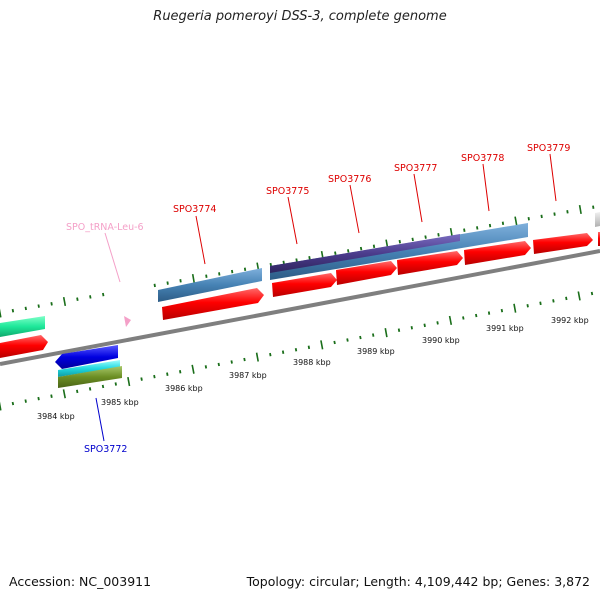 This screenshot has width=600, height=600. Describe the element at coordinates (194, 209) in the screenshot. I see `label-spo3774: SPO3774` at that location.